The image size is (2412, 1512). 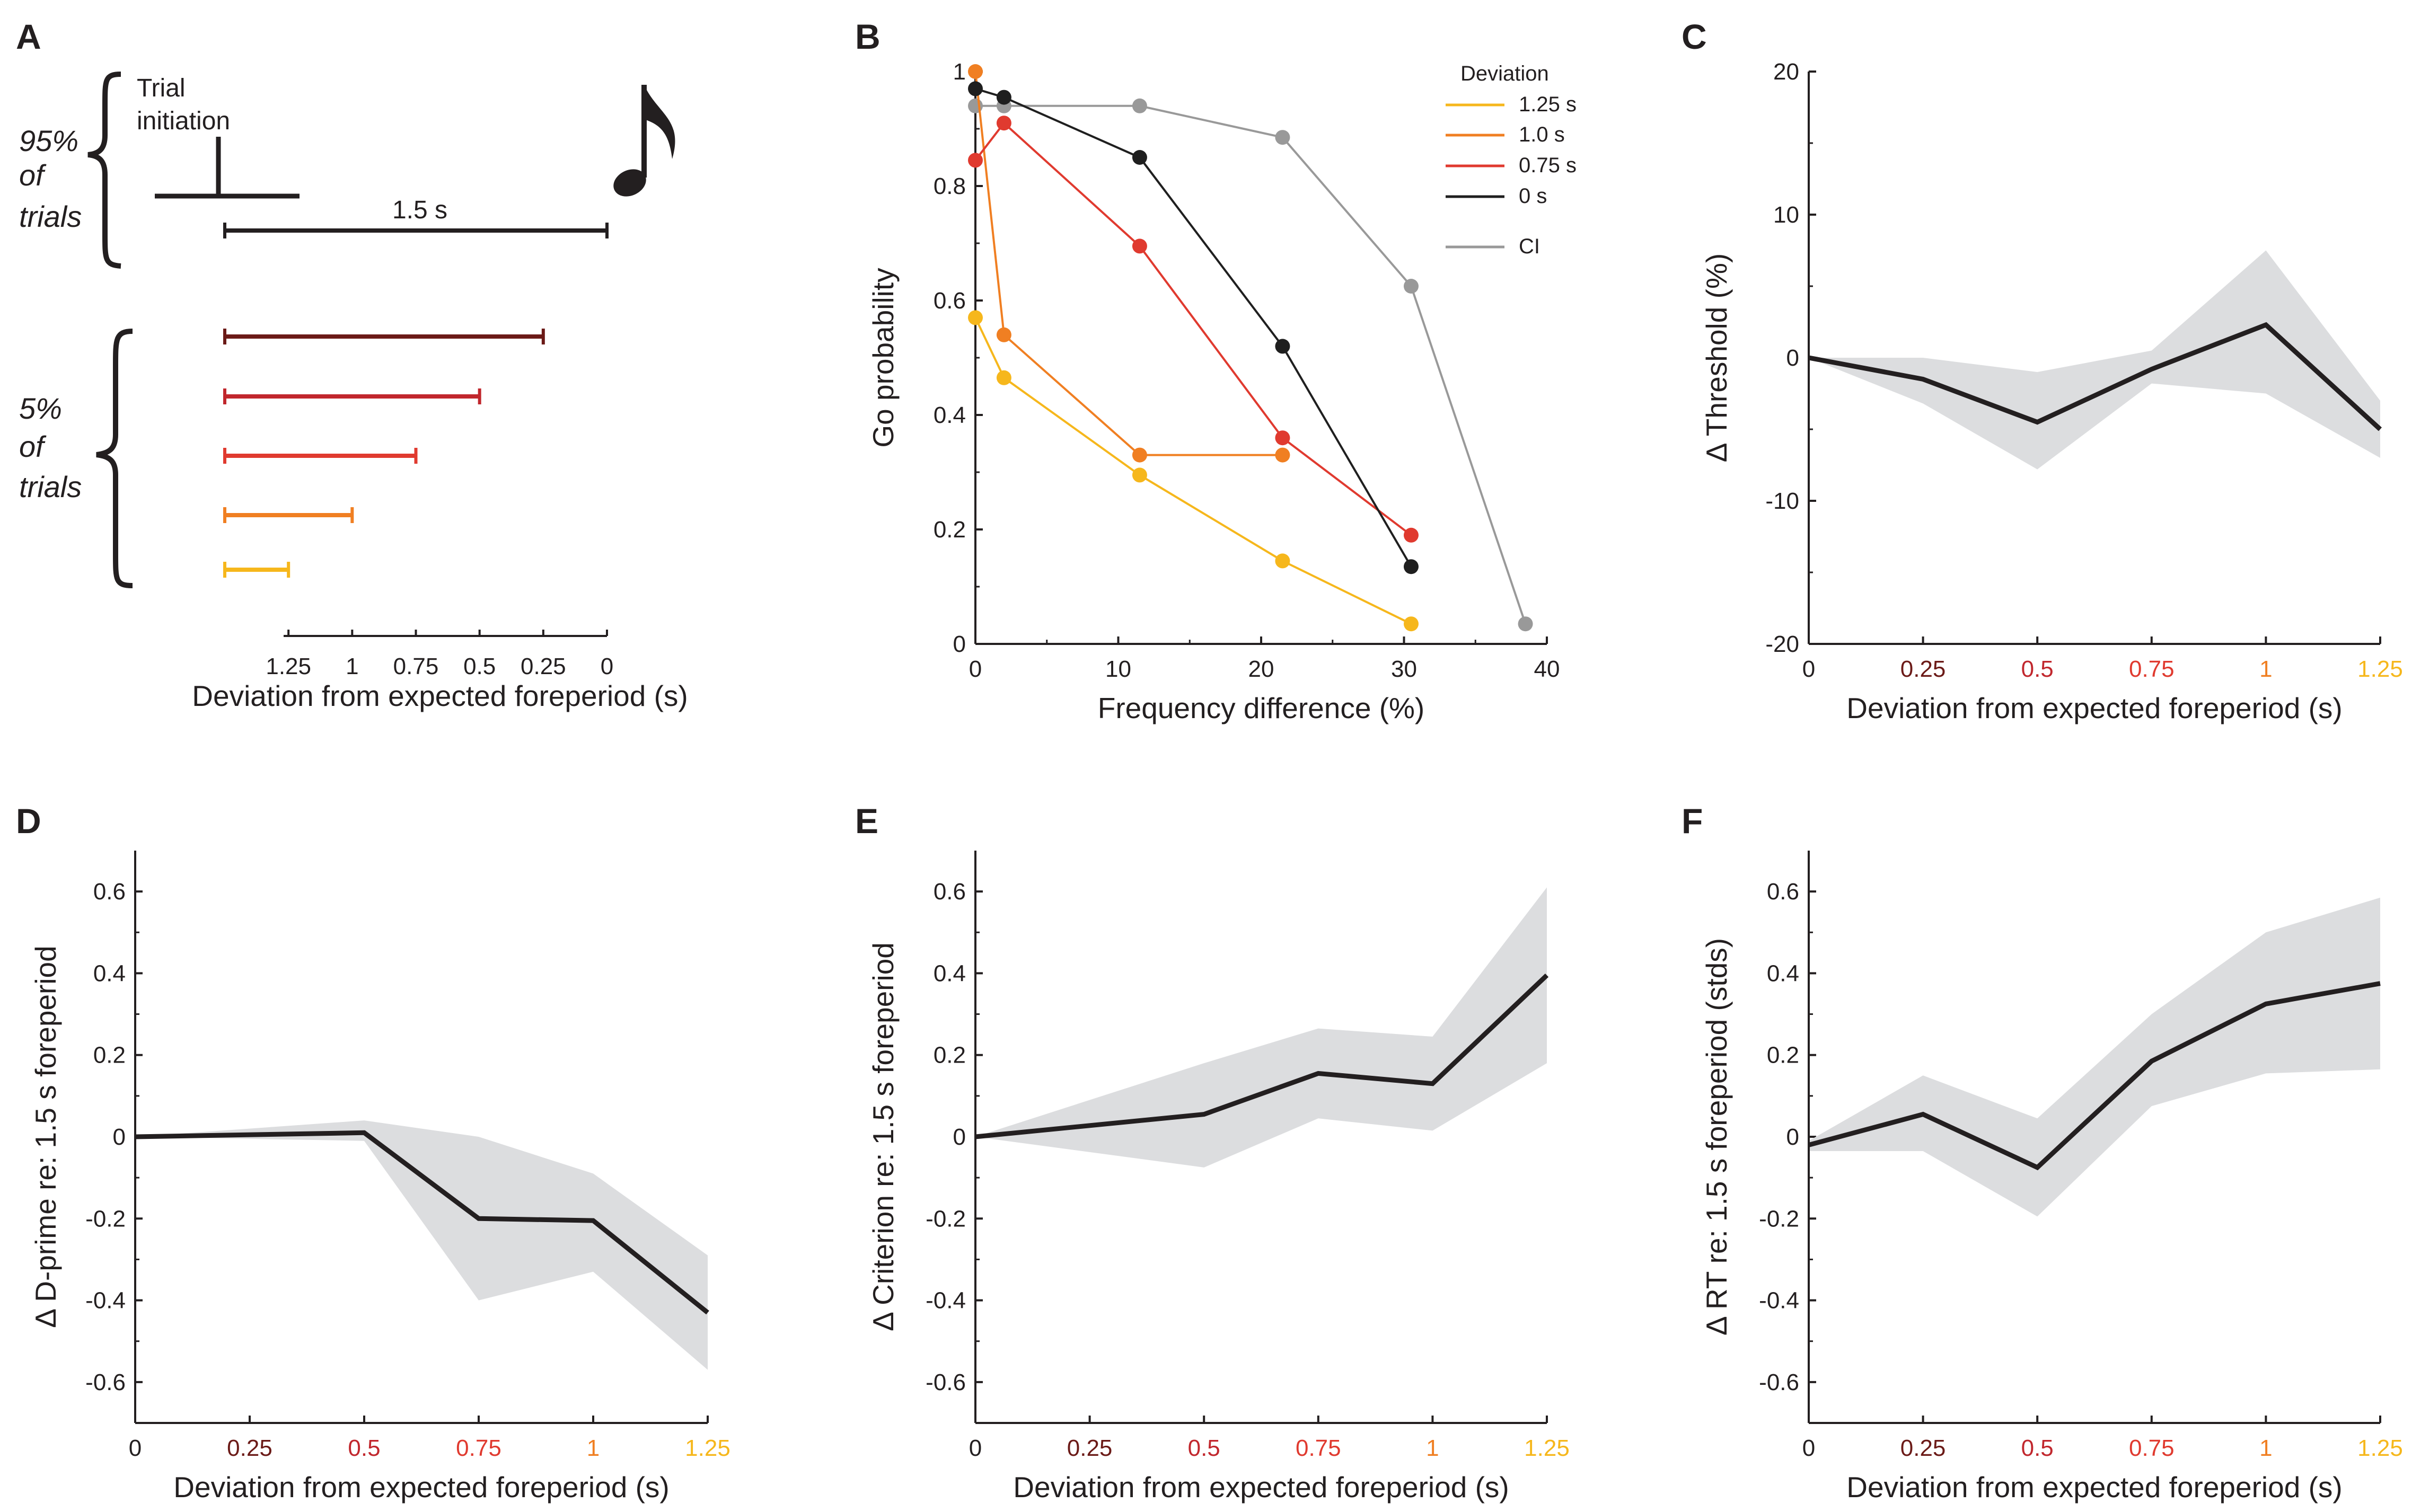 I want to click on x-tick-label: 10, so click(x=1118, y=669).